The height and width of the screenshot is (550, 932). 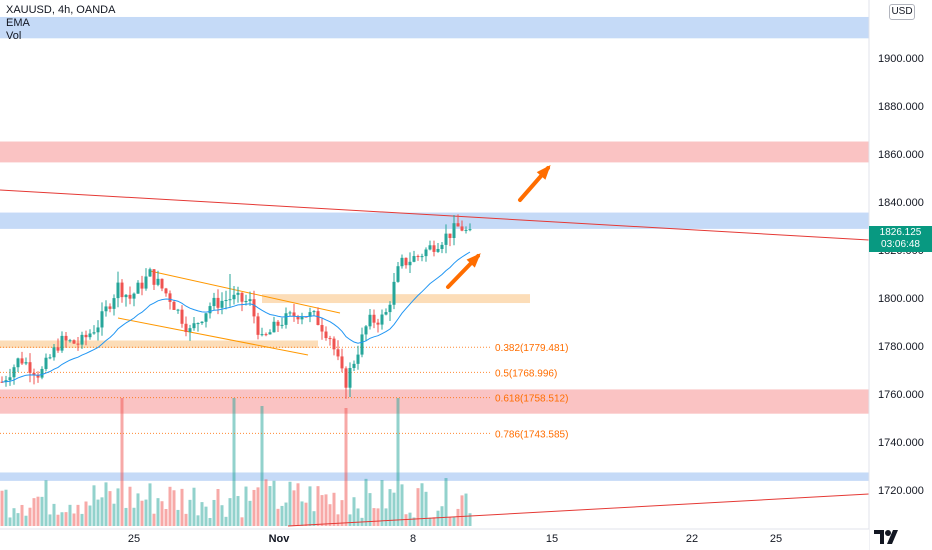 I want to click on vol-indicator-label: Vol, so click(x=14, y=36).